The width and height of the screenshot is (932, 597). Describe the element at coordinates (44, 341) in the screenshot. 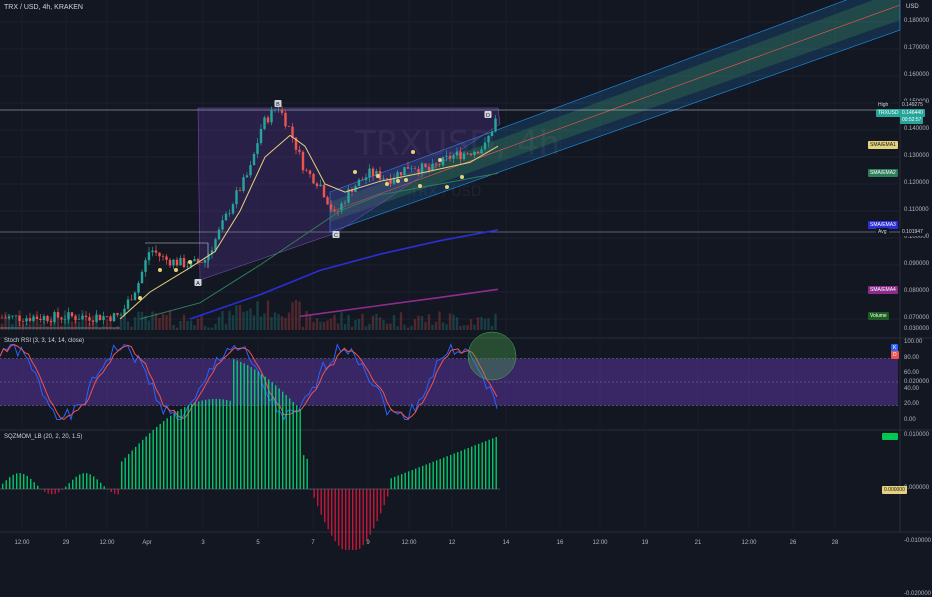

I see `stoch-rsi-title: Stoch RSI (3, 3, 14, 14, close)` at that location.